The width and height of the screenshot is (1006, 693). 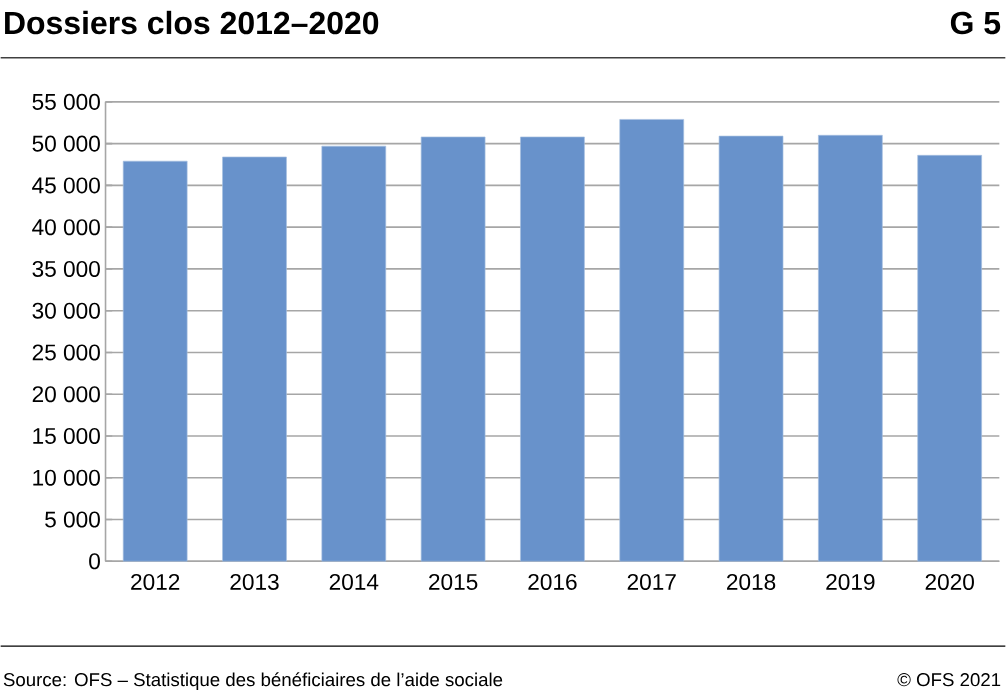 What do you see at coordinates (751, 581) in the screenshot?
I see `x-tick-label: 2018` at bounding box center [751, 581].